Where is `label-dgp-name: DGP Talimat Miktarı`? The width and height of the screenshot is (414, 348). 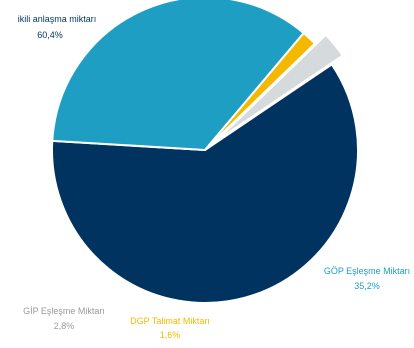 label-dgp-name: DGP Talimat Miktarı is located at coordinates (170, 321).